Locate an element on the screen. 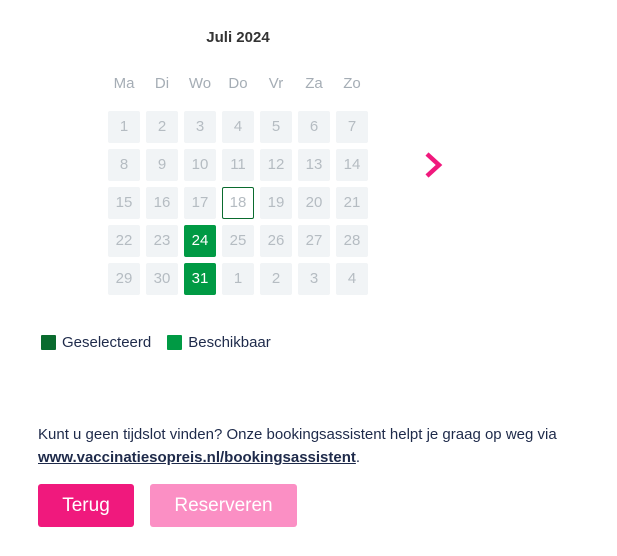 The image size is (617, 556). day-cell: 24 is located at coordinates (200, 241).